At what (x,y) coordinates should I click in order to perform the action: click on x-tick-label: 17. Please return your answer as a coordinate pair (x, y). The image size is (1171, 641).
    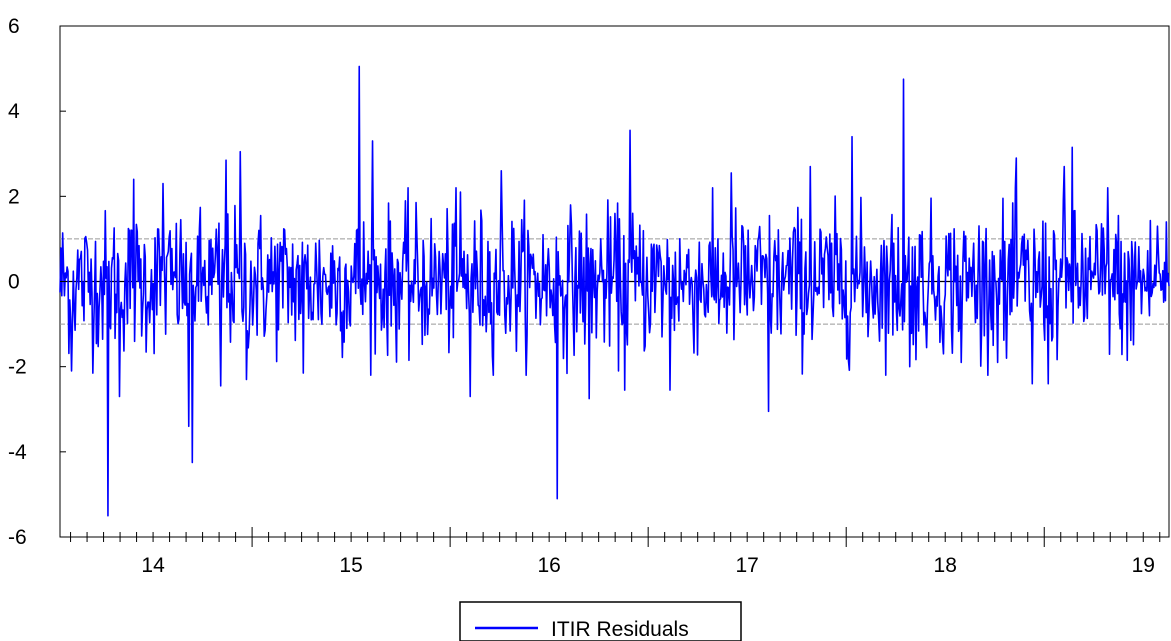
    Looking at the image, I should click on (747, 565).